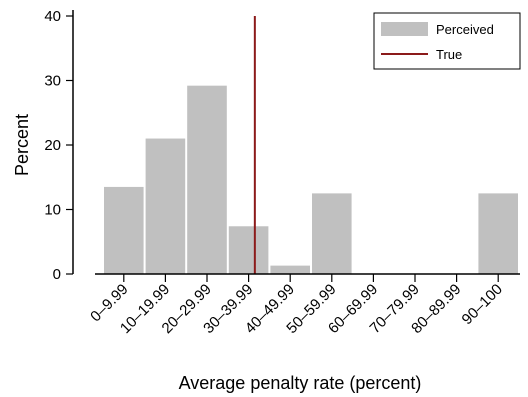 The width and height of the screenshot is (528, 397). I want to click on y-ticks-group: 0 10 20 30 40, so click(58, 145).